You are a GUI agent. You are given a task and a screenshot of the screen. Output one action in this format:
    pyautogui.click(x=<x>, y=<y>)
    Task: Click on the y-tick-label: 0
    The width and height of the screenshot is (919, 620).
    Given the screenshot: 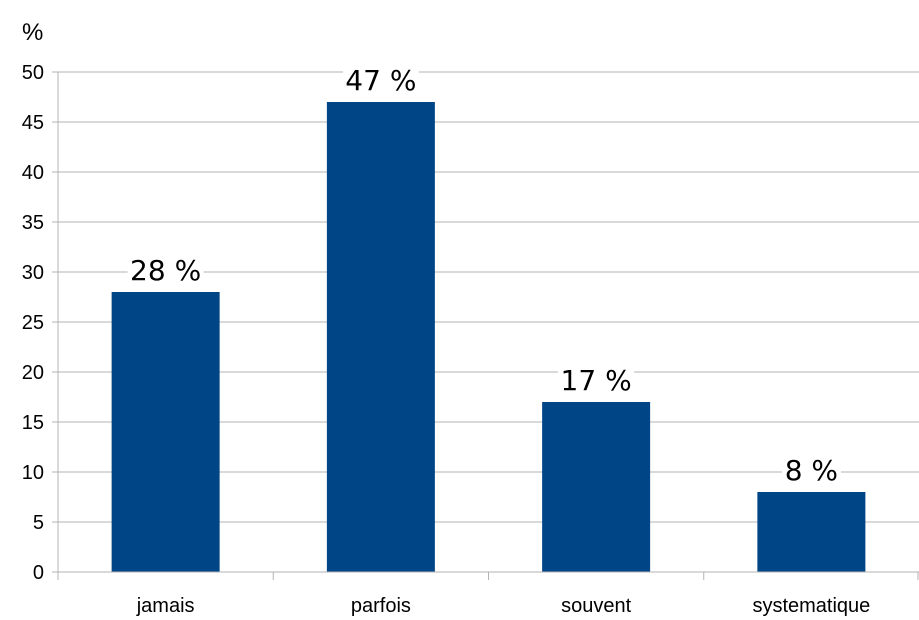 What is the action you would take?
    pyautogui.click(x=38, y=573)
    